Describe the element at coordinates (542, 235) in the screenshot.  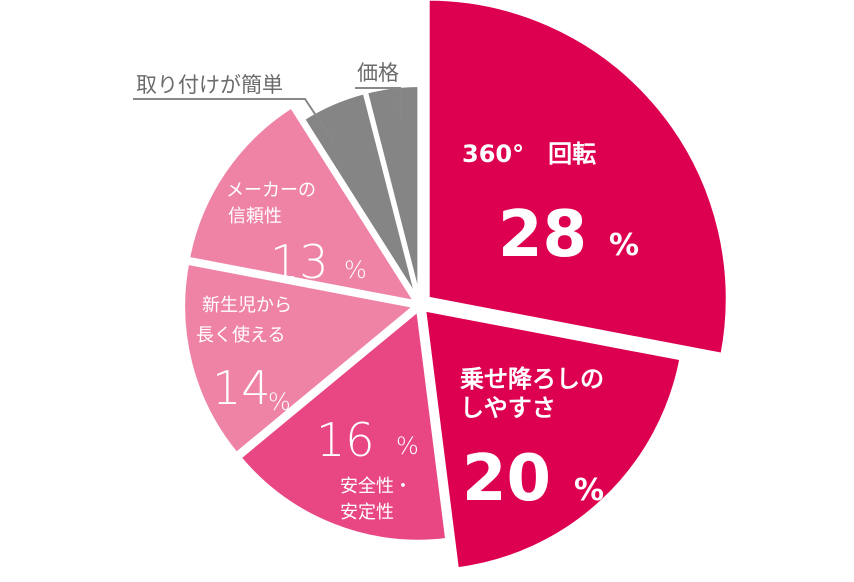
I see `rotate-value: 28` at that location.